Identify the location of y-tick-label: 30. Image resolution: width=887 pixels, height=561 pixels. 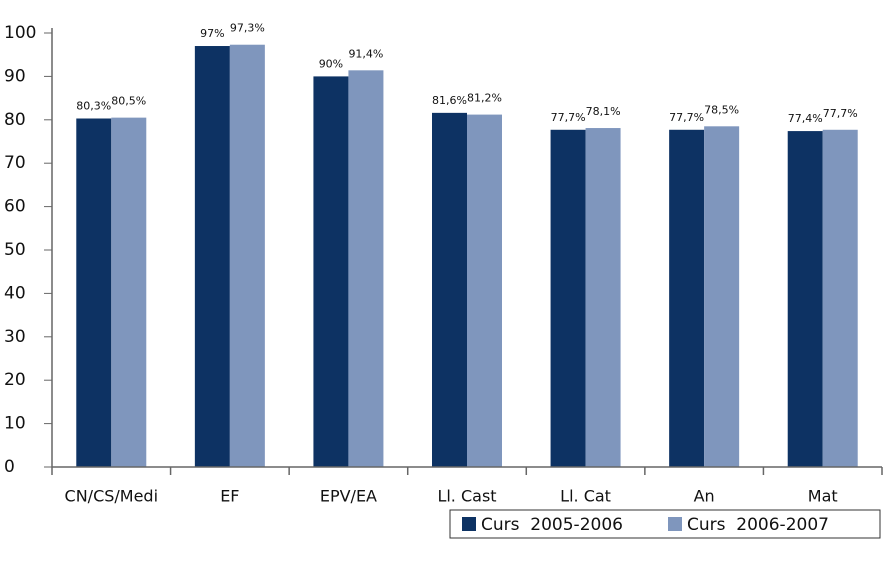
(15, 337).